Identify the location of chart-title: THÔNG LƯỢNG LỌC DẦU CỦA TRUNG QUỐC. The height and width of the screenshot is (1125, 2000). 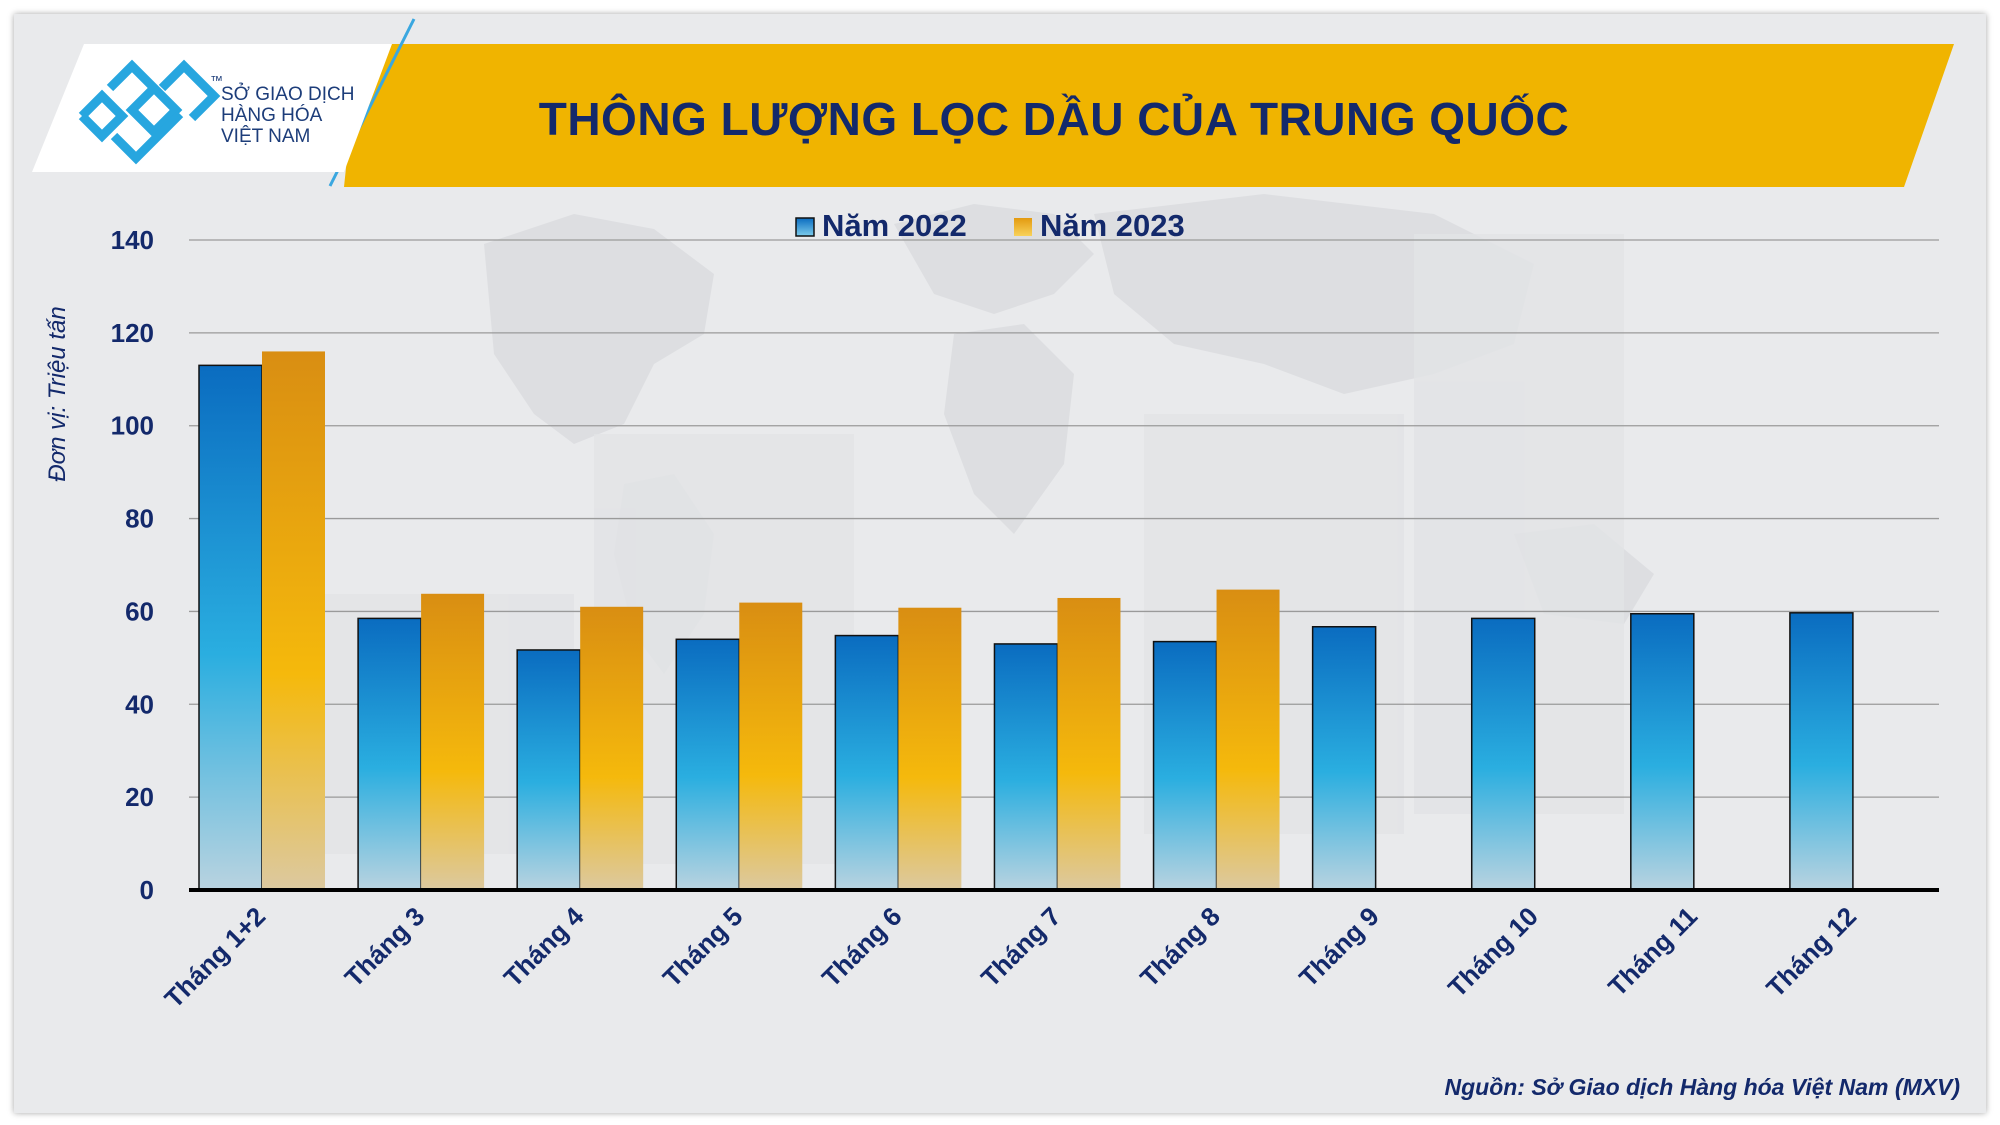
(1054, 119).